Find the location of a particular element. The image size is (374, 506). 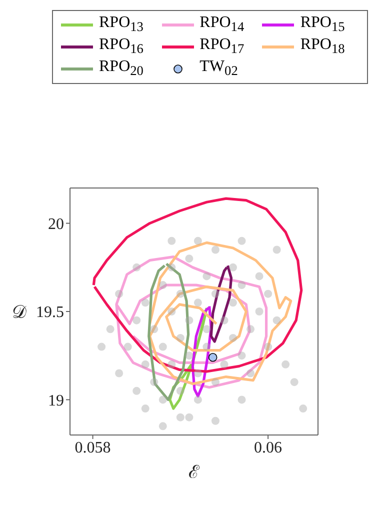

x-tick-label: 0.06 is located at coordinates (268, 447).